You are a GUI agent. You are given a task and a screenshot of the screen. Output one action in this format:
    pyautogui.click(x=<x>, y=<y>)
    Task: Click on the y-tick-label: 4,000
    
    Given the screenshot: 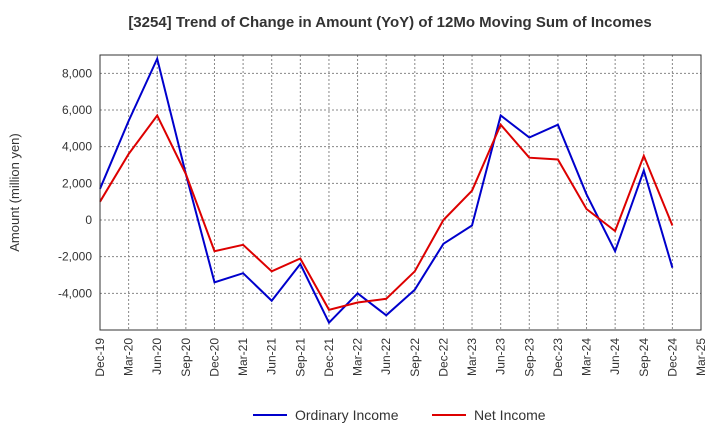 What is the action you would take?
    pyautogui.click(x=77, y=147)
    